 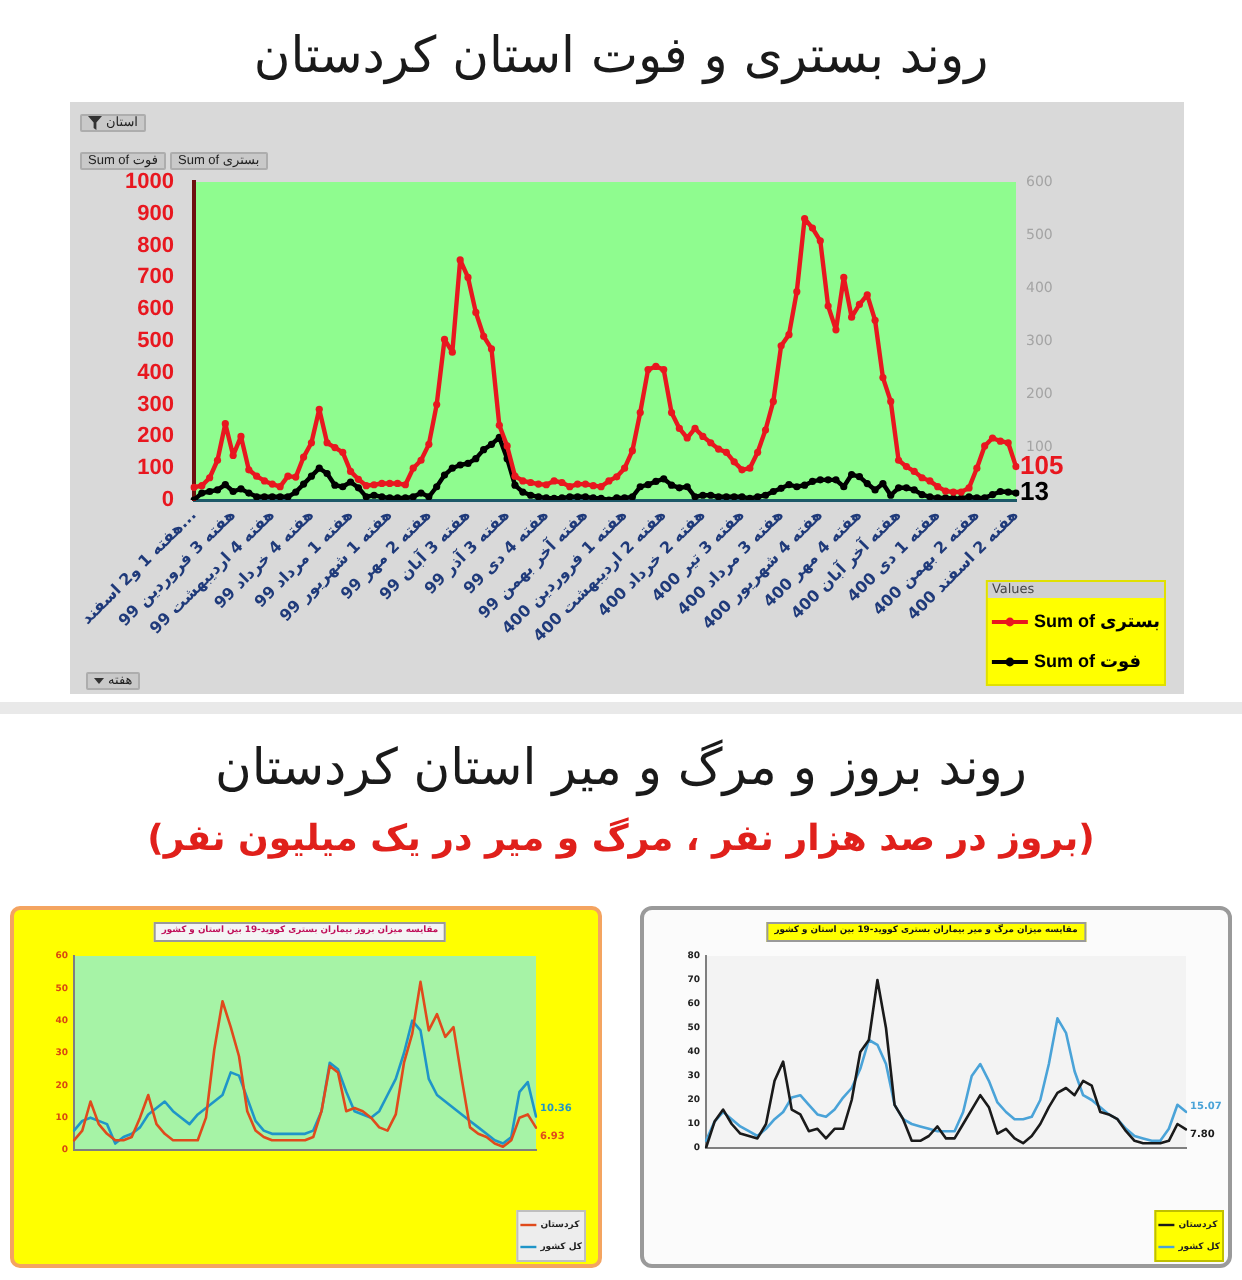 What do you see at coordinates (1034, 491) in the screenshot?
I see `data-label: 13` at bounding box center [1034, 491].